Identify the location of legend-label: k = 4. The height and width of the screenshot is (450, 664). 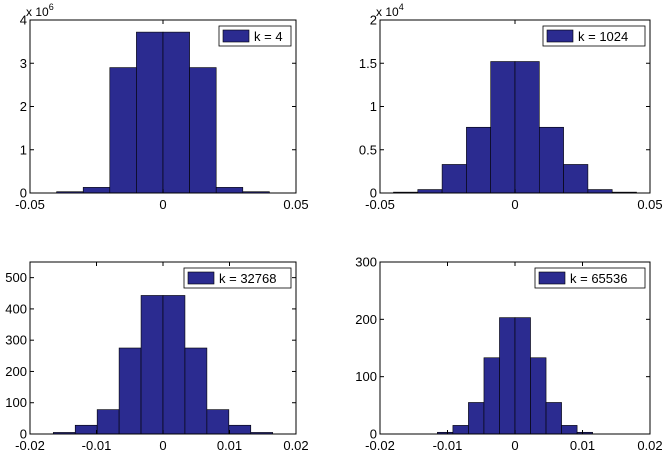
(268, 36).